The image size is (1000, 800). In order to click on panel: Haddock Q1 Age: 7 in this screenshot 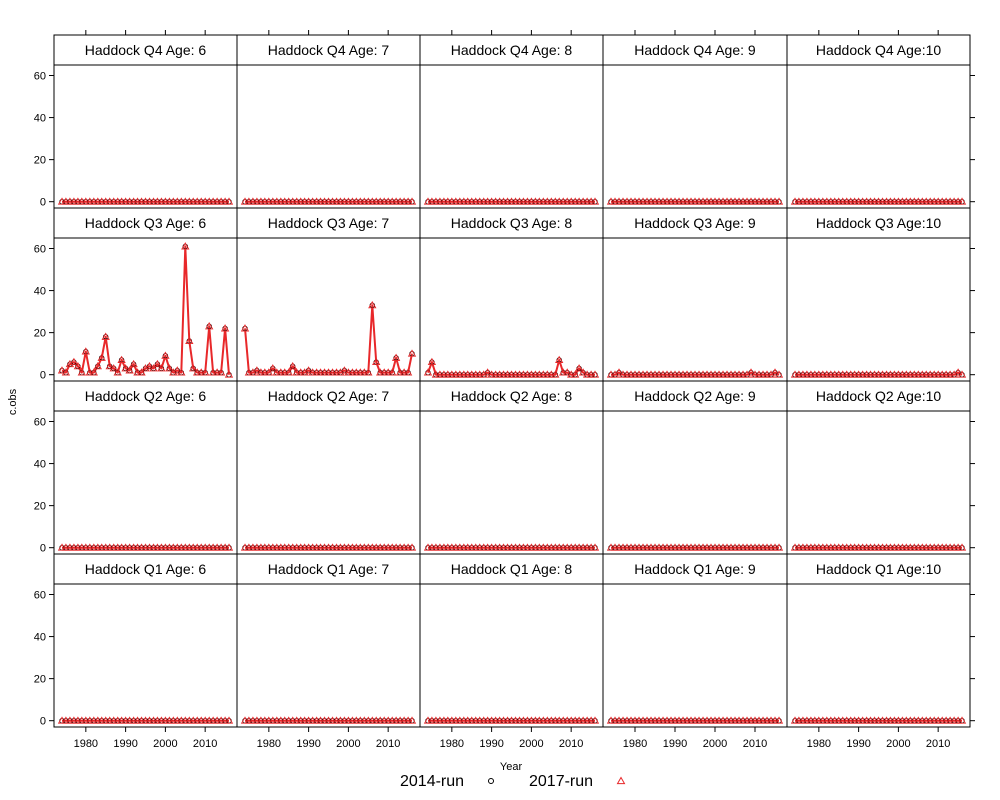, I will do `click(328, 640)`.